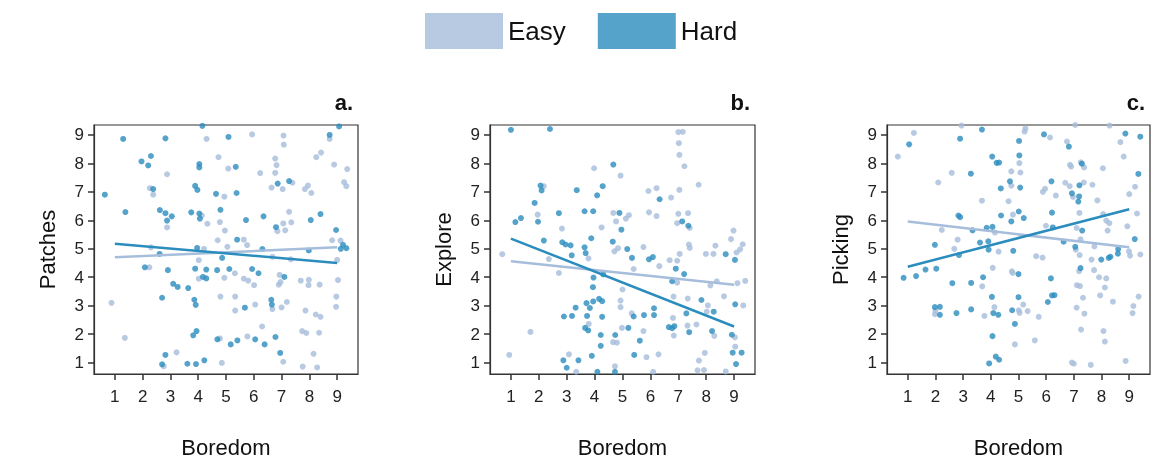 The height and width of the screenshot is (475, 1155). I want to click on chart-title: b., so click(740, 102).